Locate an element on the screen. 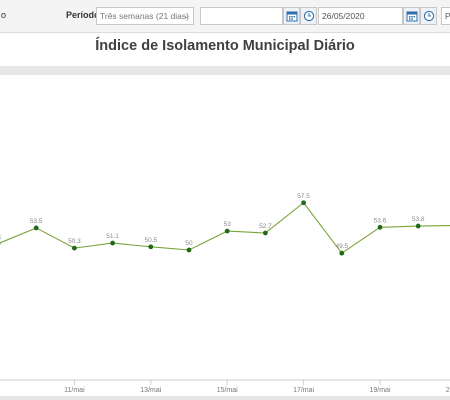 The width and height of the screenshot is (450, 400). x-tick-label: 19/mai is located at coordinates (379, 390).